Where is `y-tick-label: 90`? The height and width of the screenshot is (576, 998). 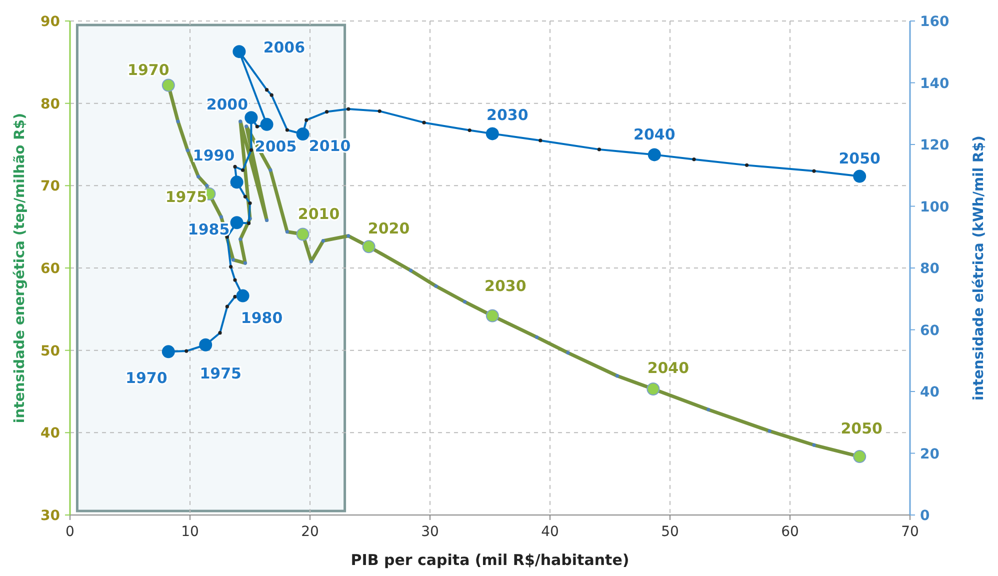
y-tick-label: 90 is located at coordinates (50, 22).